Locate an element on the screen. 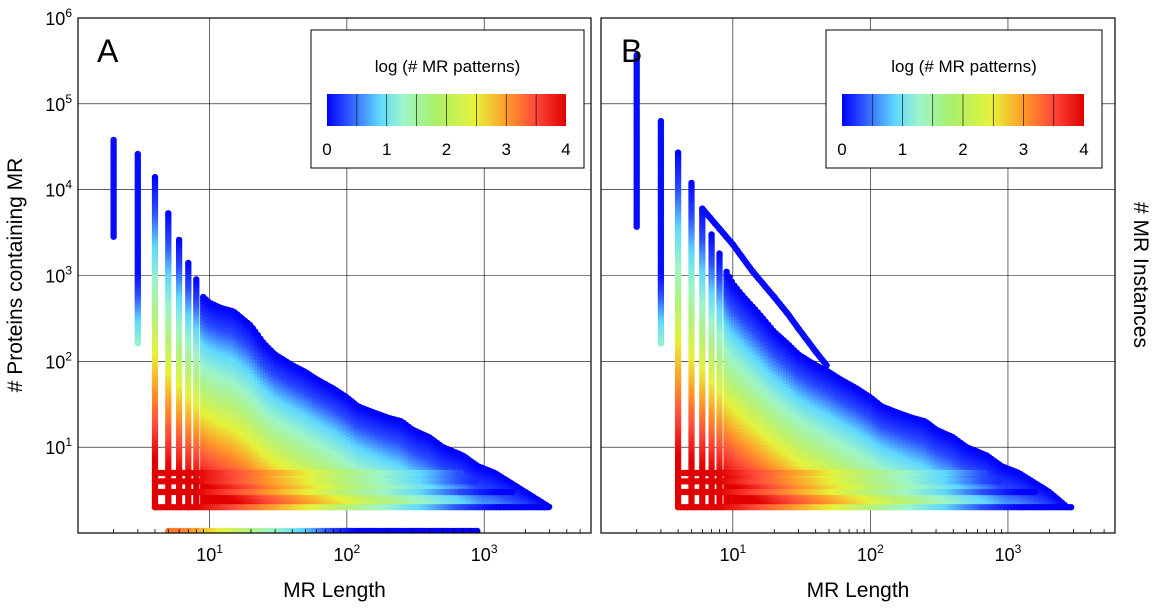 This screenshot has width=1159, height=609. y-axis-label: # Proteins containing MR is located at coordinates (15, 275).